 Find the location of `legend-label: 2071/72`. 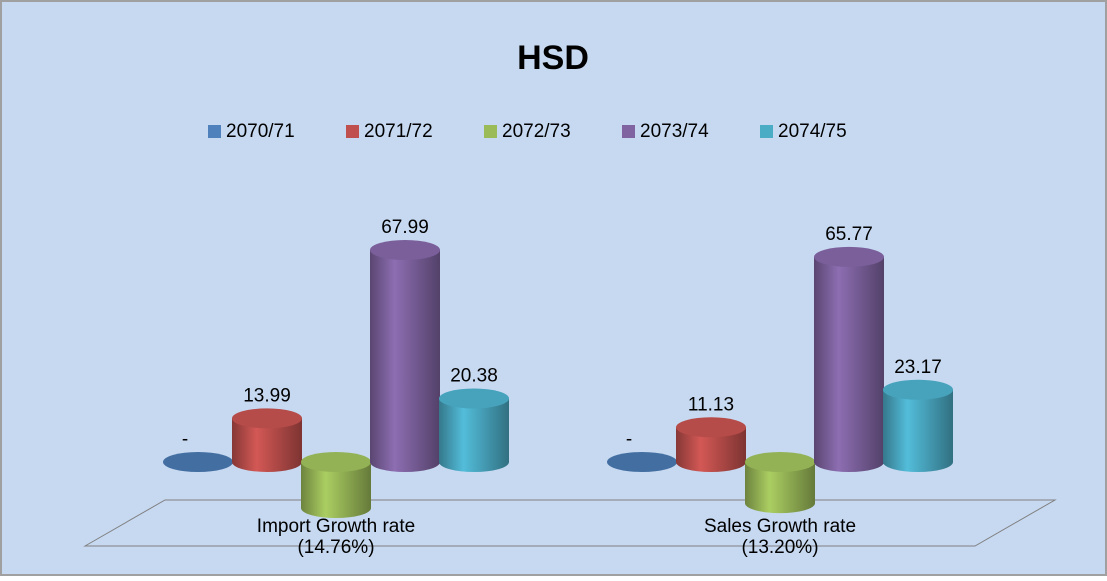

legend-label: 2071/72 is located at coordinates (398, 131).